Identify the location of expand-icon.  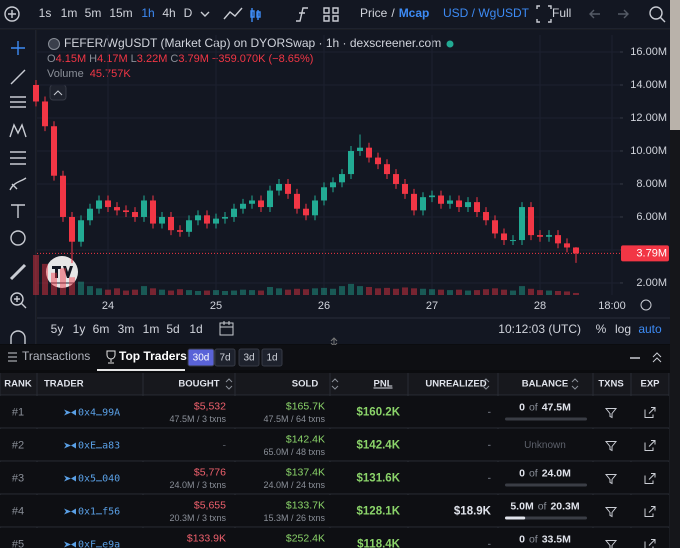
(657, 357).